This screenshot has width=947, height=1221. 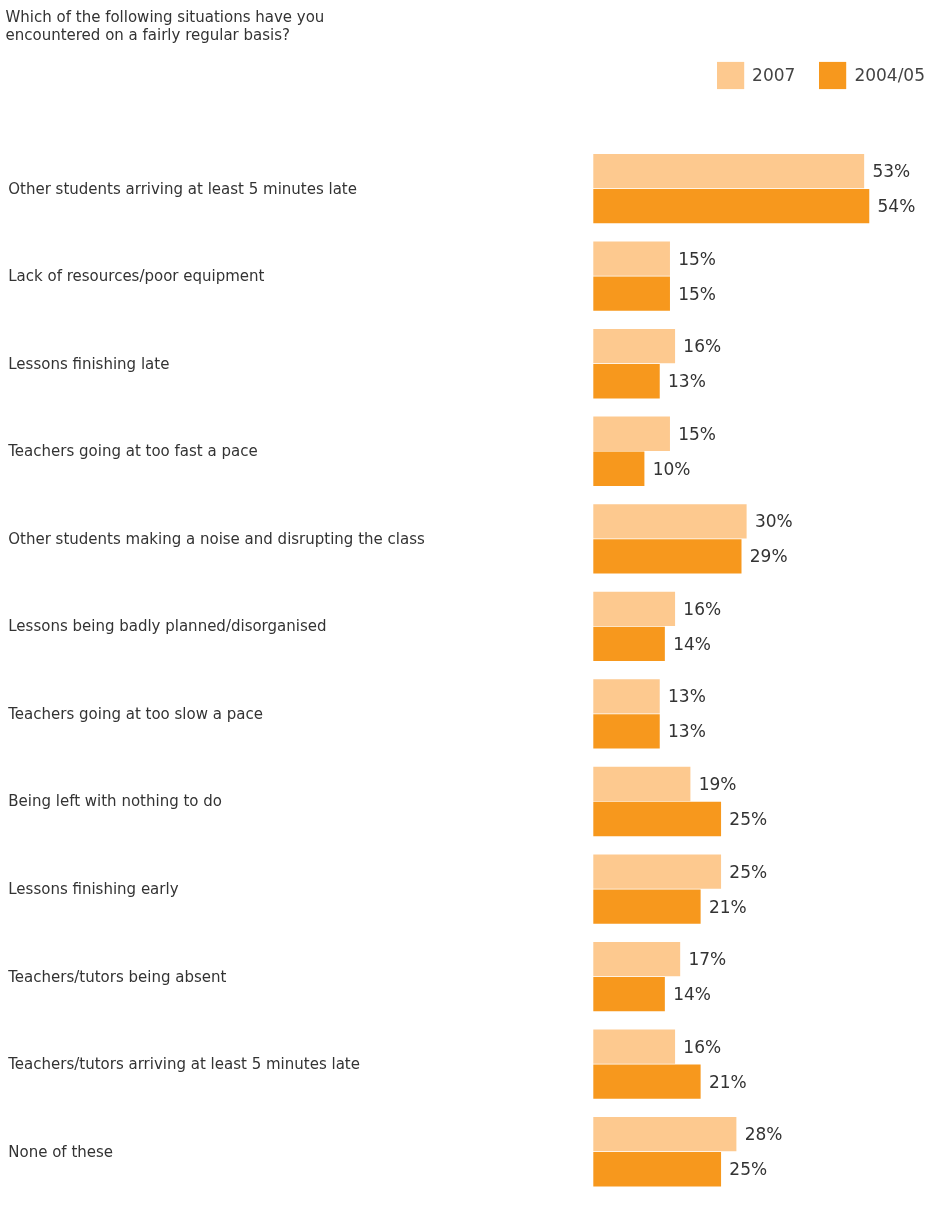 What do you see at coordinates (183, 1064) in the screenshot?
I see `y-tick-label: Teachers/tutors arriving at least 5 minutes late` at bounding box center [183, 1064].